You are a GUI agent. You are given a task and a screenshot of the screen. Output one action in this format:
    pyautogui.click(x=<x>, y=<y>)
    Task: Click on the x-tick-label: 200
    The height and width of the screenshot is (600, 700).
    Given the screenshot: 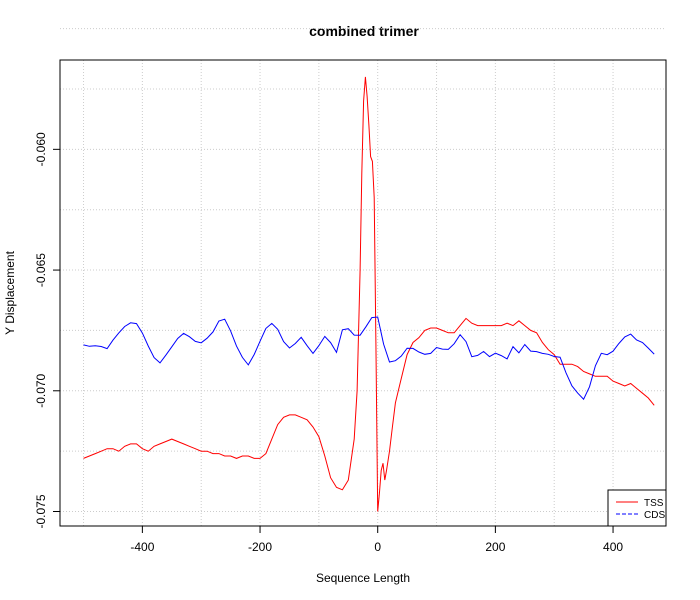 What is the action you would take?
    pyautogui.click(x=495, y=547)
    